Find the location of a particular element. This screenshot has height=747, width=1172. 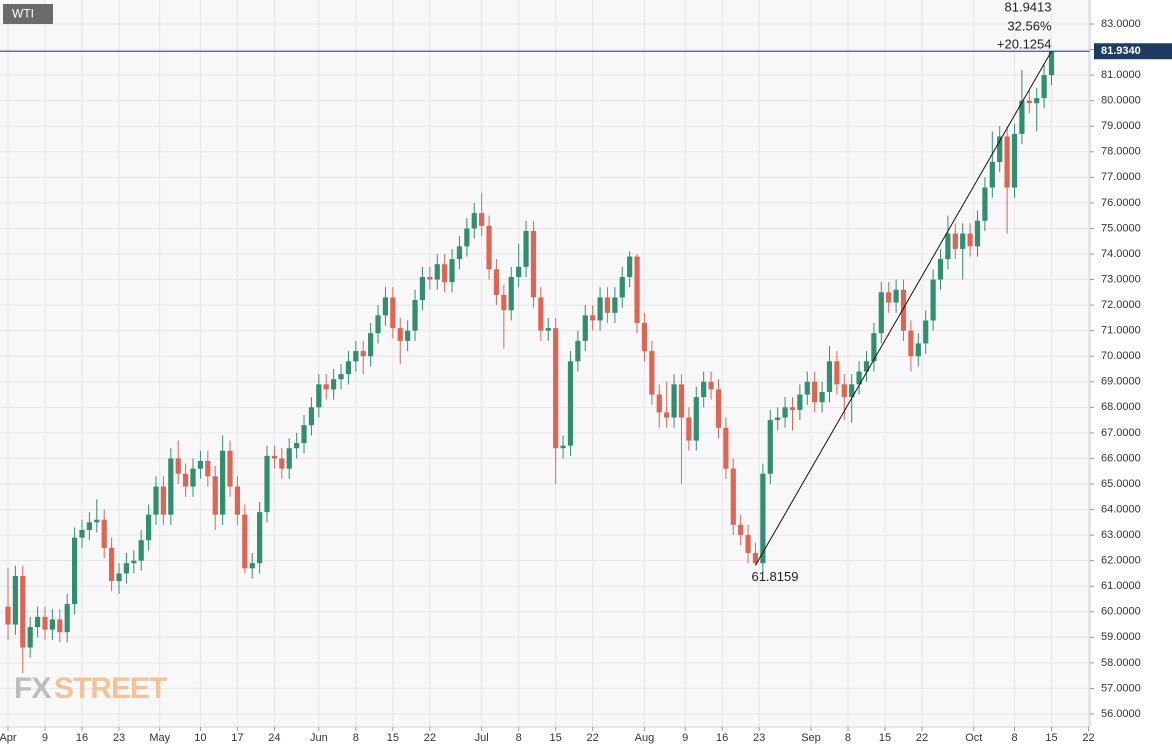

chart-title: WTI is located at coordinates (23, 14).